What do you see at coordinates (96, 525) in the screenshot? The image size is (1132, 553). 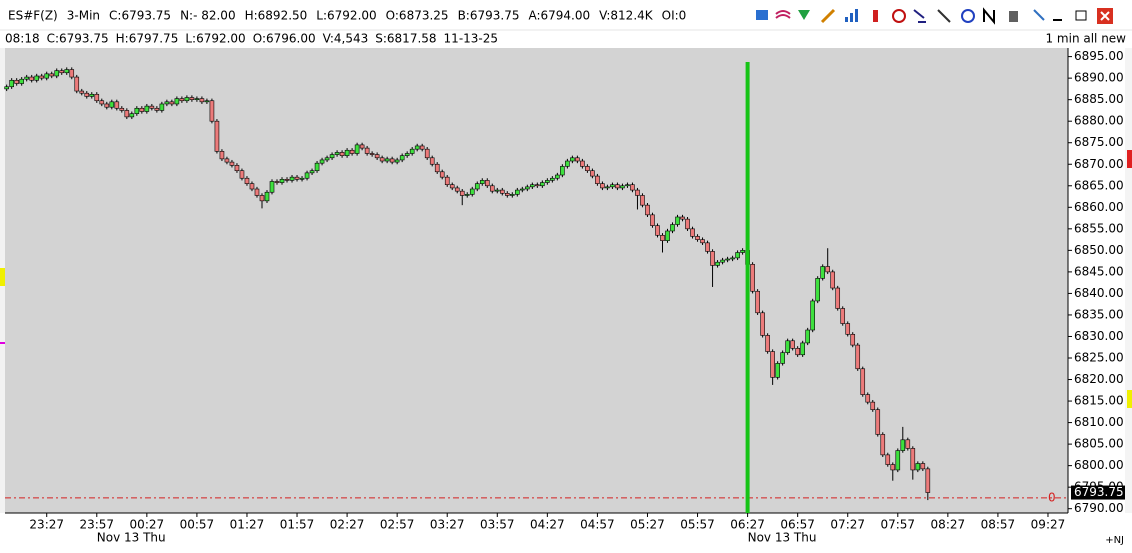 I see `x-tick-label: 23:57` at bounding box center [96, 525].